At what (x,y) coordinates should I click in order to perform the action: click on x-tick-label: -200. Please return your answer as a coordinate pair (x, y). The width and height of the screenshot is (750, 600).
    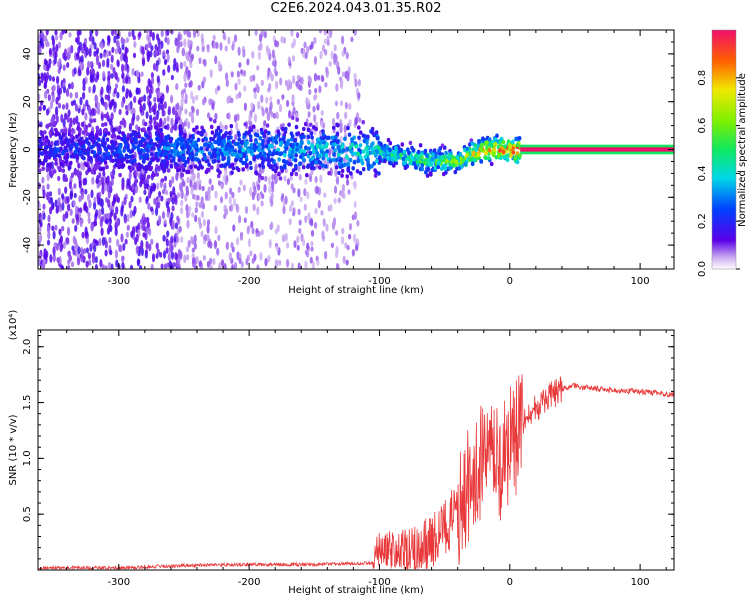
    Looking at the image, I should click on (249, 582).